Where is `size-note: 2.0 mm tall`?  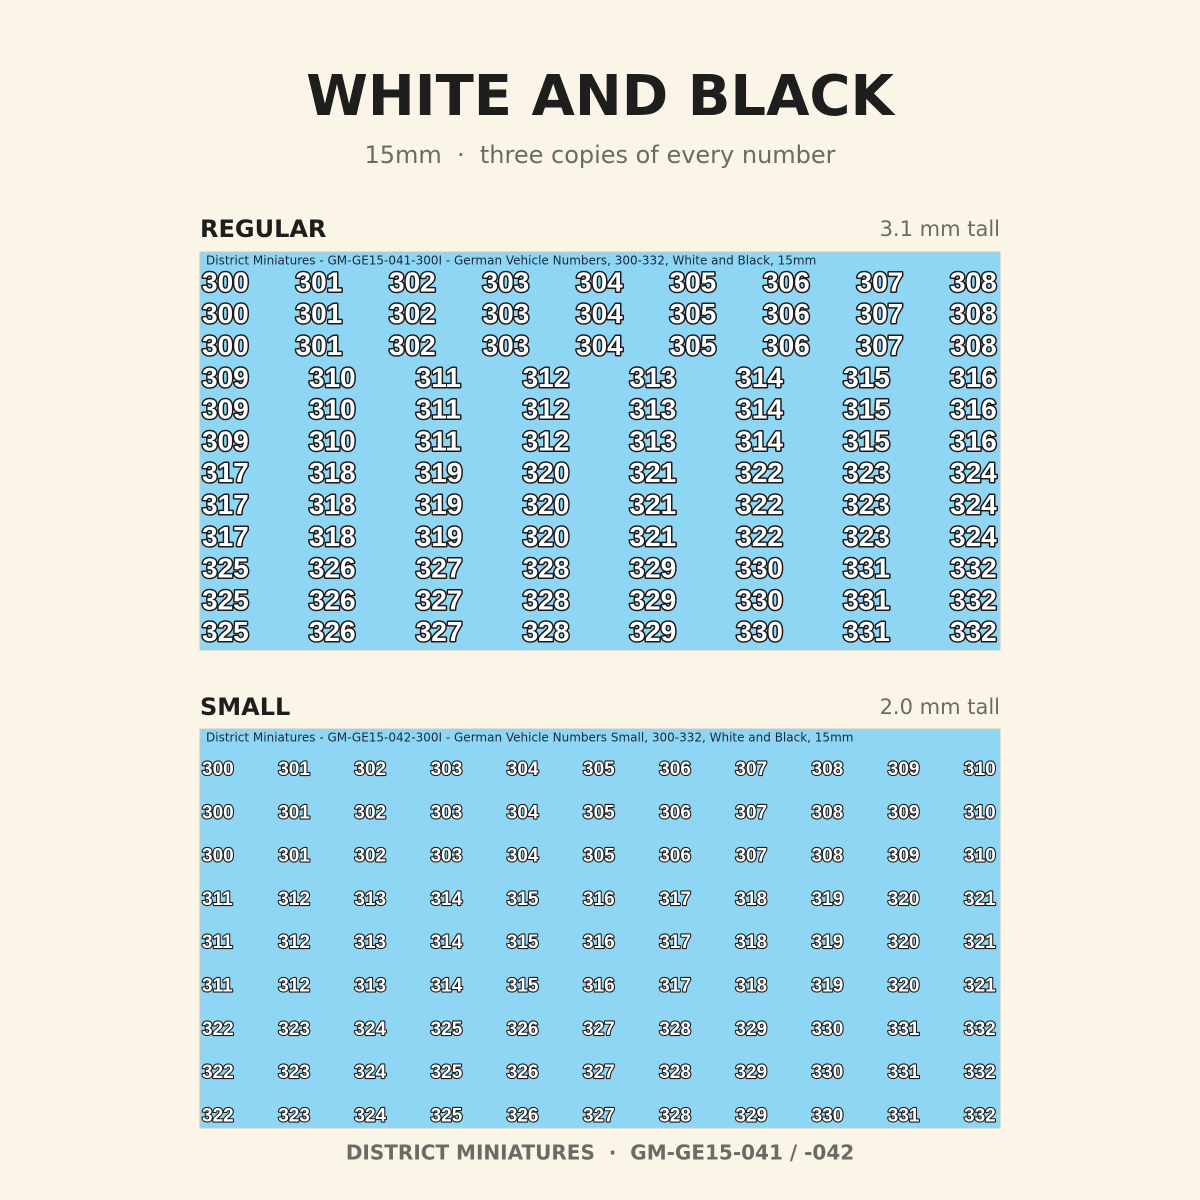 size-note: 2.0 mm tall is located at coordinates (940, 707).